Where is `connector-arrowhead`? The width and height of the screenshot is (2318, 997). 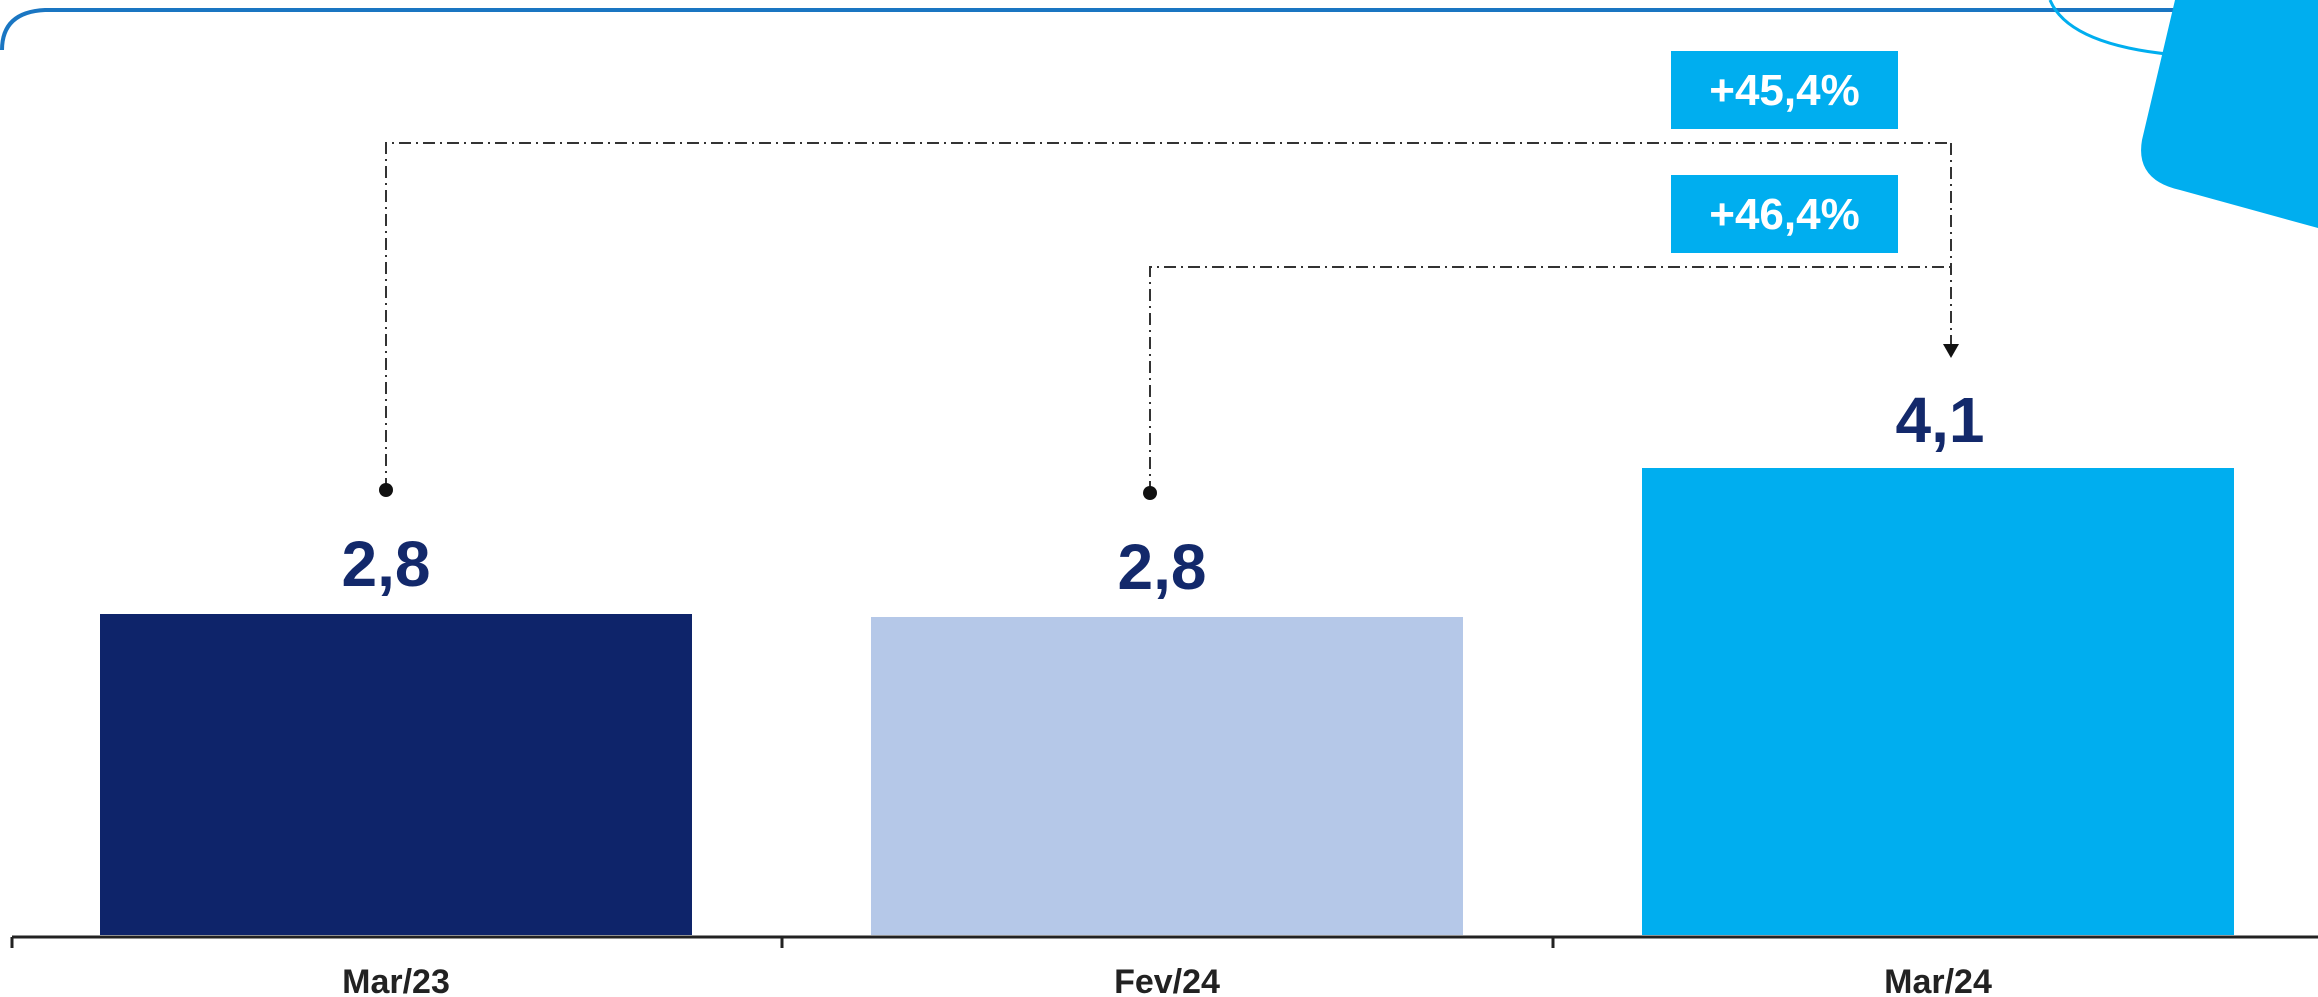
connector-arrowhead is located at coordinates (1951, 351).